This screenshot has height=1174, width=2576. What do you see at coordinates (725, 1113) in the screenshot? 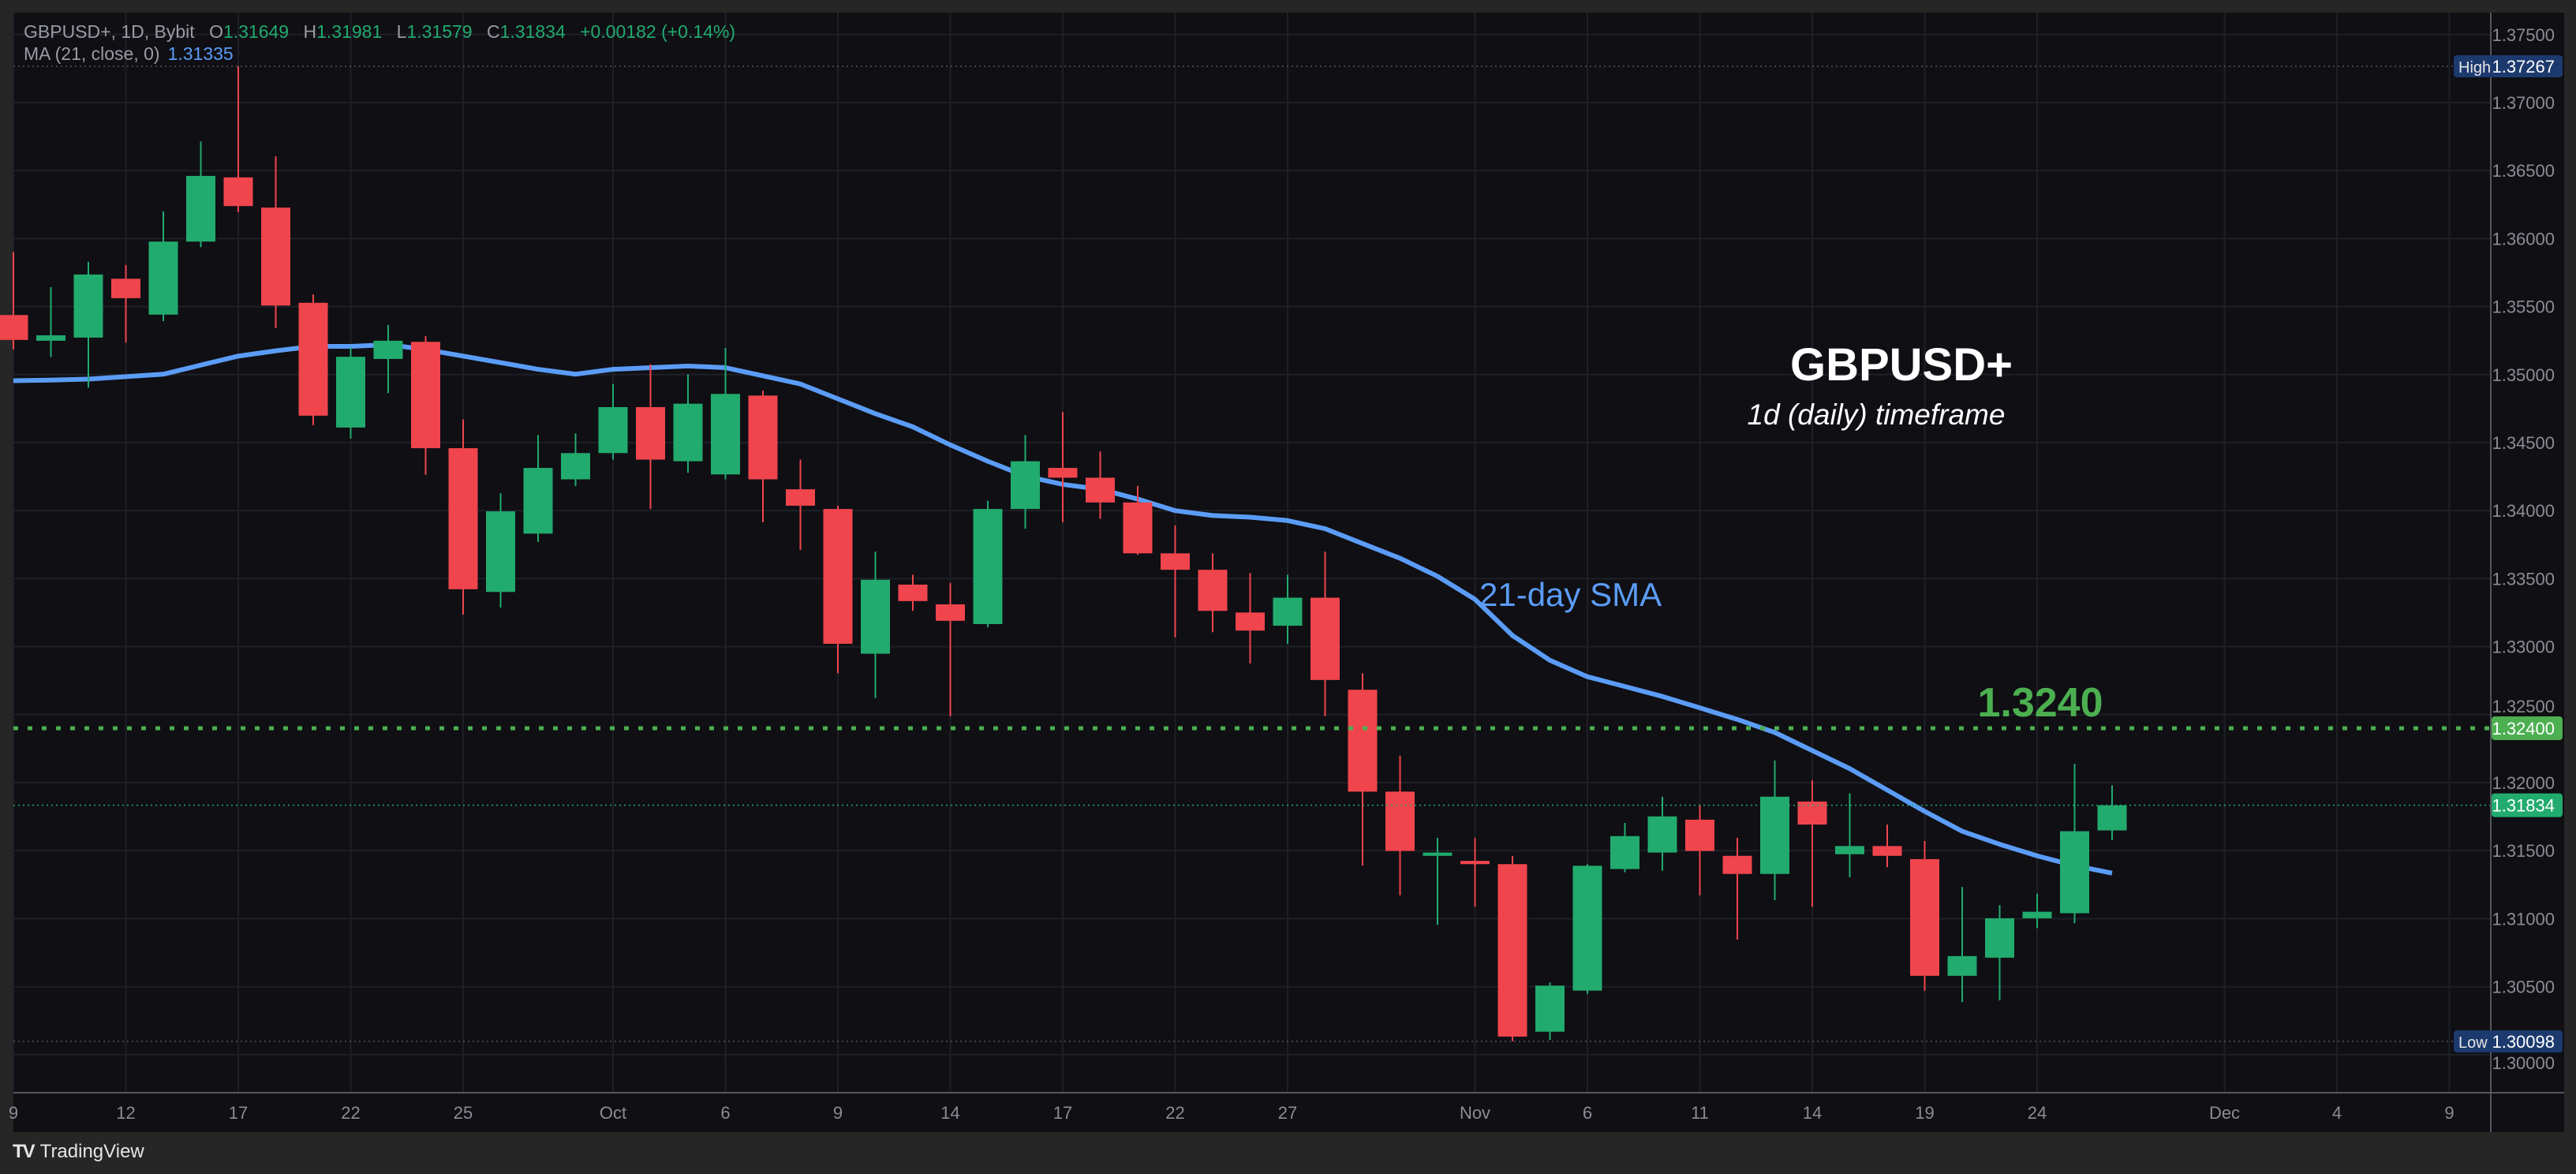
I see `time-tick-label: 6` at bounding box center [725, 1113].